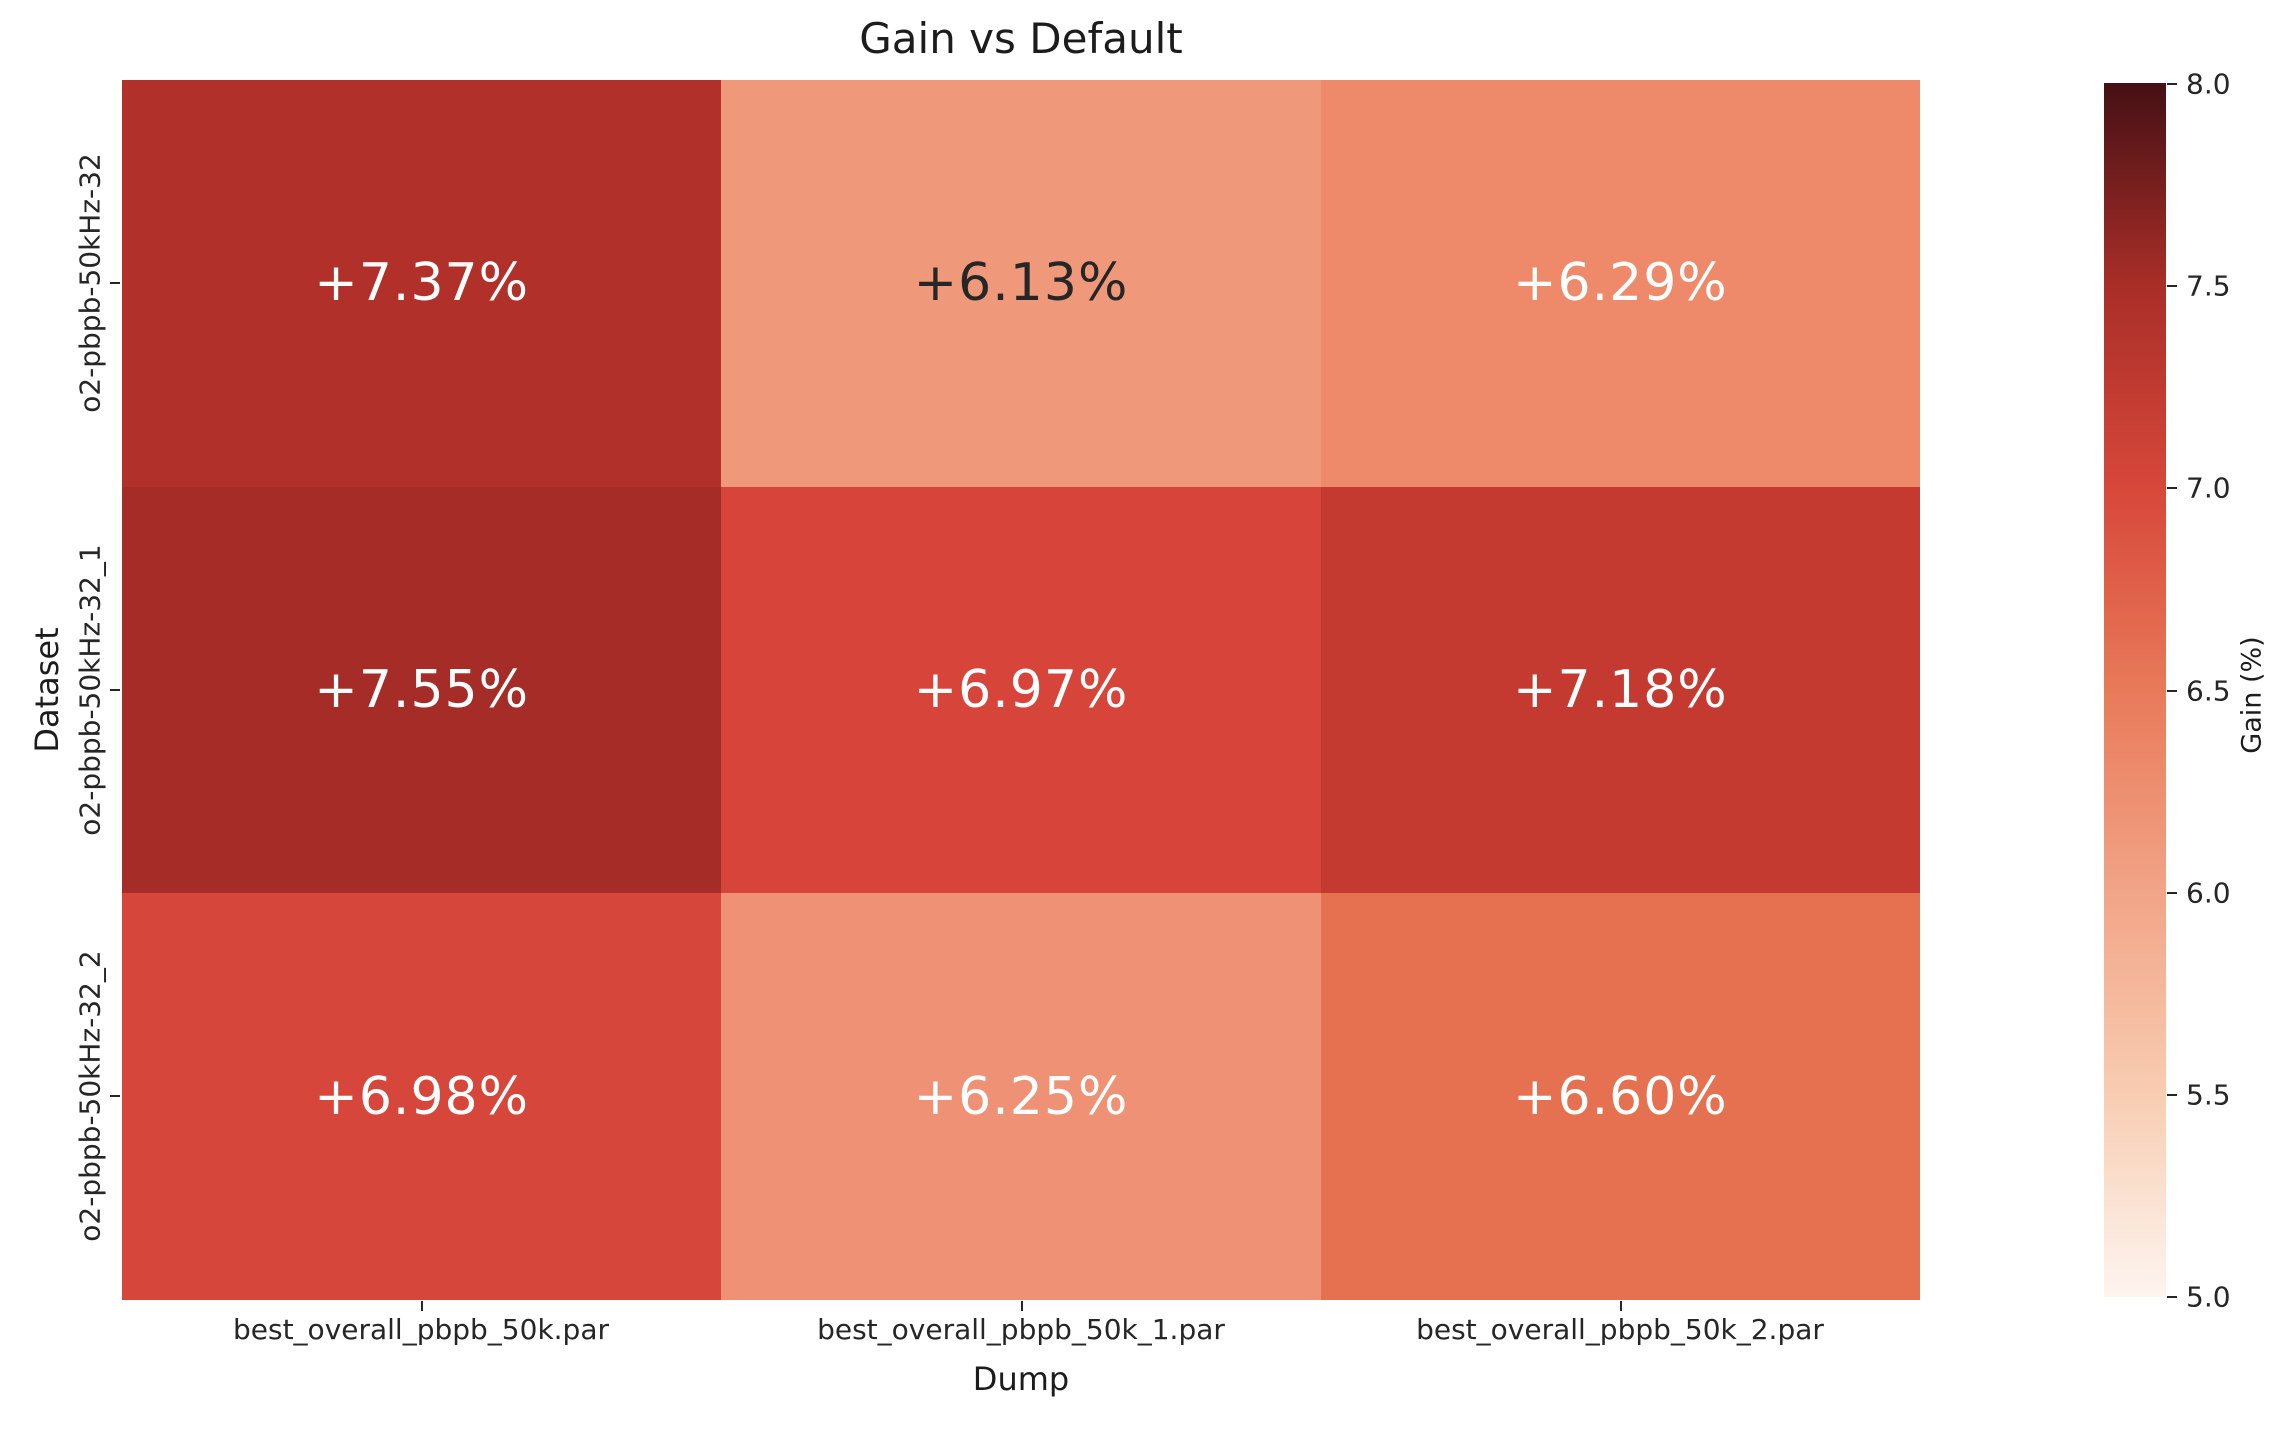 This screenshot has width=2290, height=1430. What do you see at coordinates (2208, 893) in the screenshot?
I see `colorbar-tick-label: 6.0` at bounding box center [2208, 893].